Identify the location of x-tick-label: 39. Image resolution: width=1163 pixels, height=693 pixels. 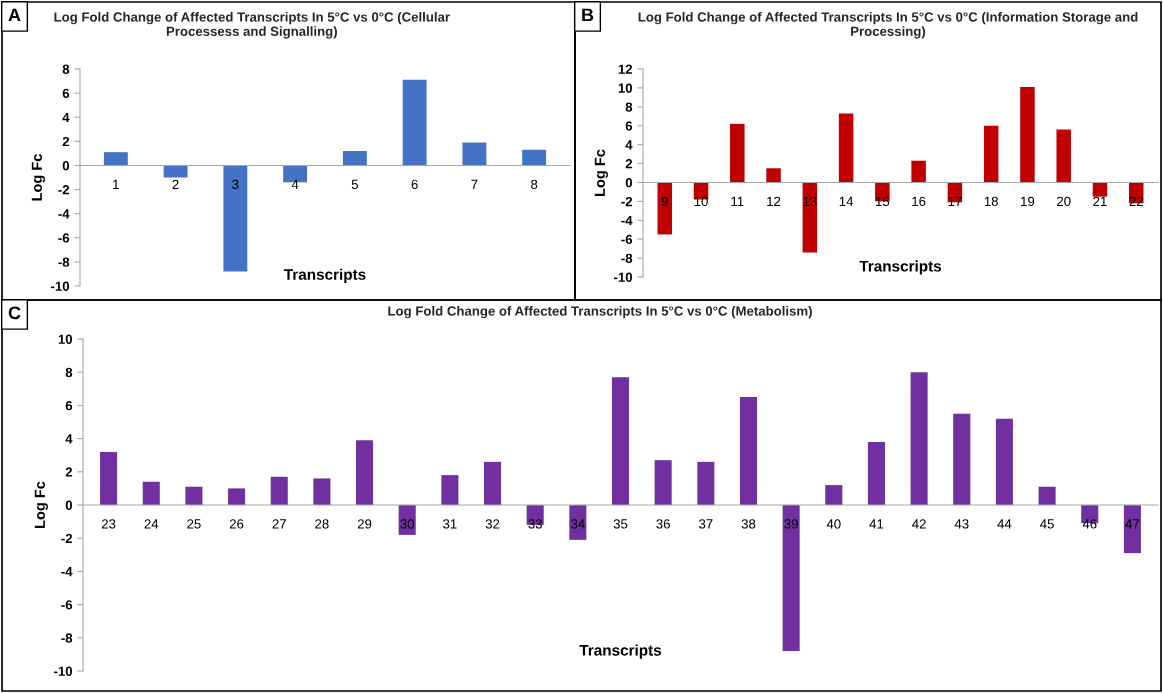
(791, 524).